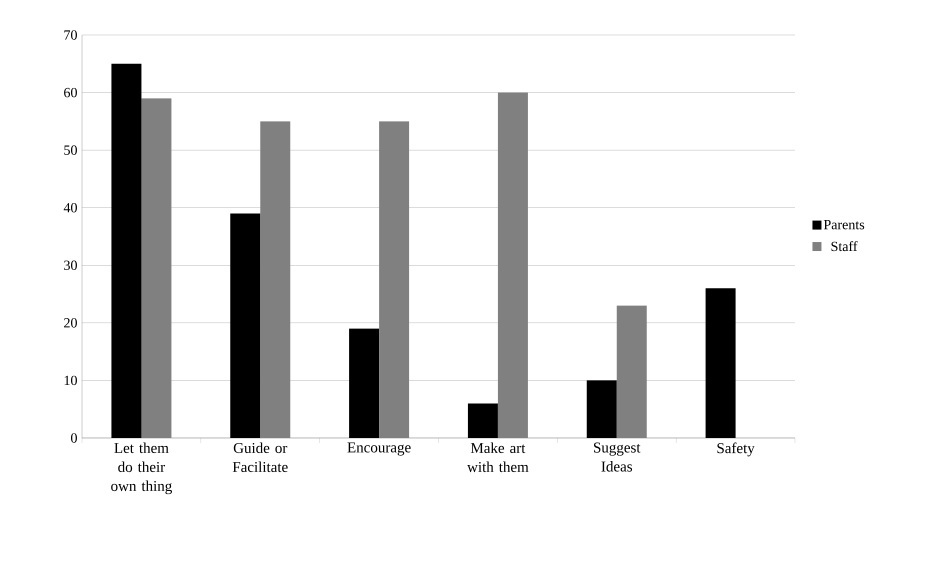 The height and width of the screenshot is (563, 931). Describe the element at coordinates (70, 93) in the screenshot. I see `y-tick-label: 60` at that location.